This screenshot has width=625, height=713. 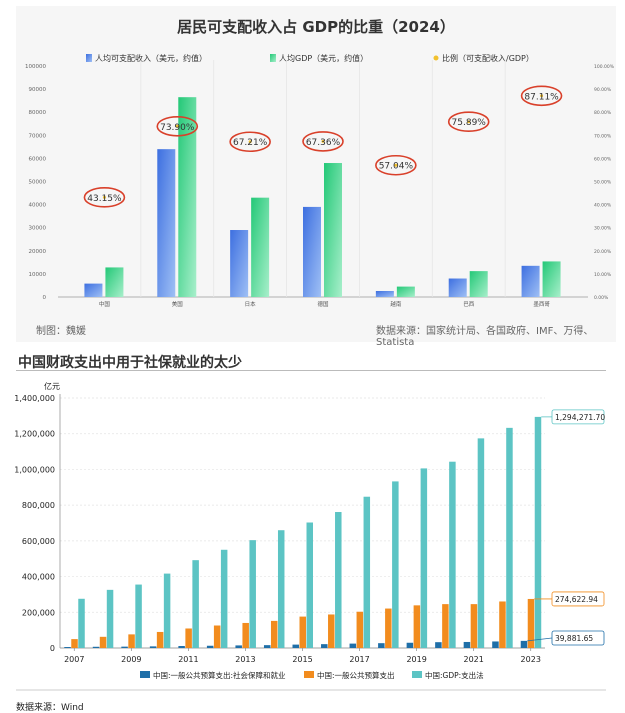 What do you see at coordinates (105, 304) in the screenshot?
I see `x-tick-label: 中国` at bounding box center [105, 304].